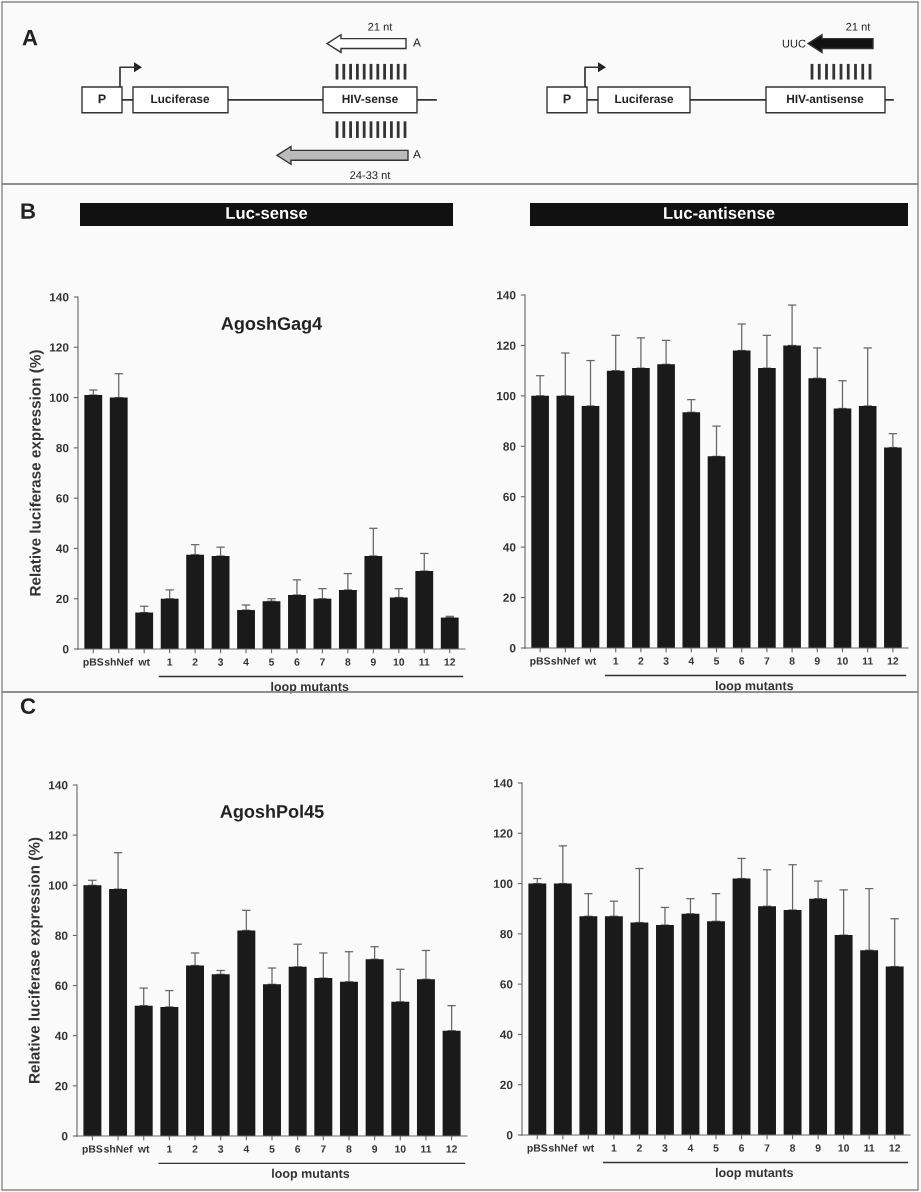 This screenshot has height=1192, width=921. I want to click on text: 21 nt, so click(380, 26).